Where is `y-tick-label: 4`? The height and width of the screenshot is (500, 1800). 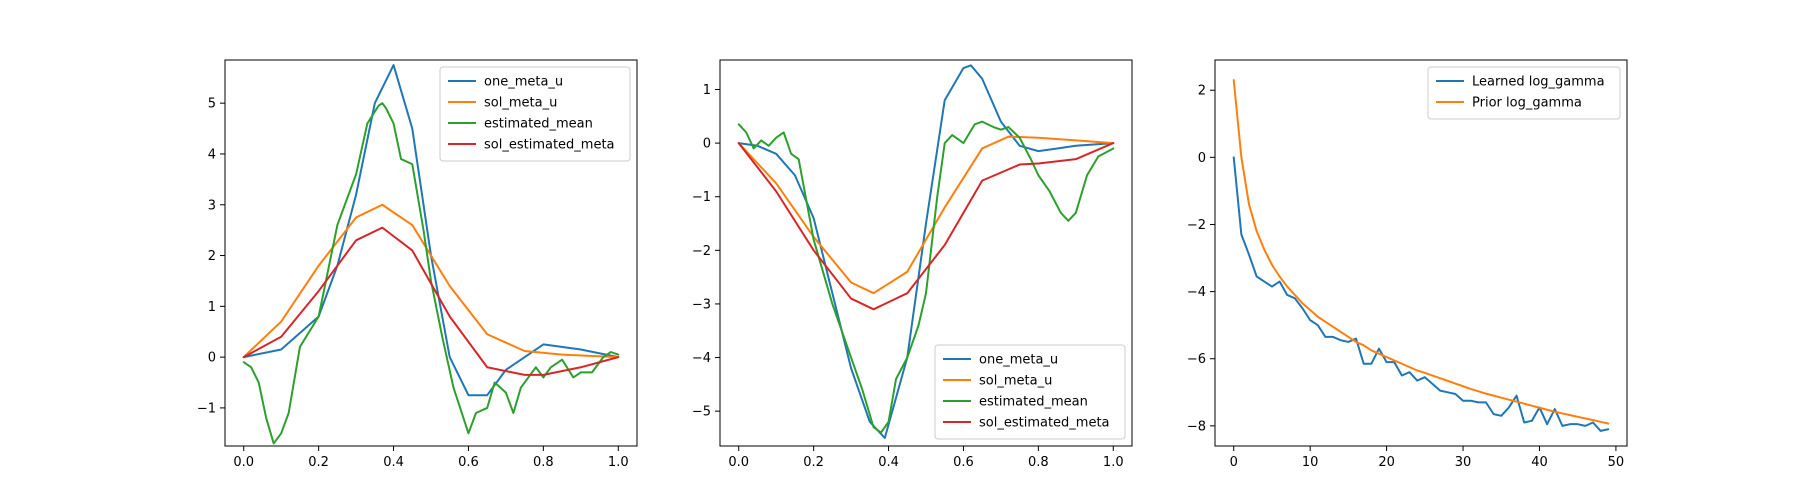 y-tick-label: 4 is located at coordinates (212, 154).